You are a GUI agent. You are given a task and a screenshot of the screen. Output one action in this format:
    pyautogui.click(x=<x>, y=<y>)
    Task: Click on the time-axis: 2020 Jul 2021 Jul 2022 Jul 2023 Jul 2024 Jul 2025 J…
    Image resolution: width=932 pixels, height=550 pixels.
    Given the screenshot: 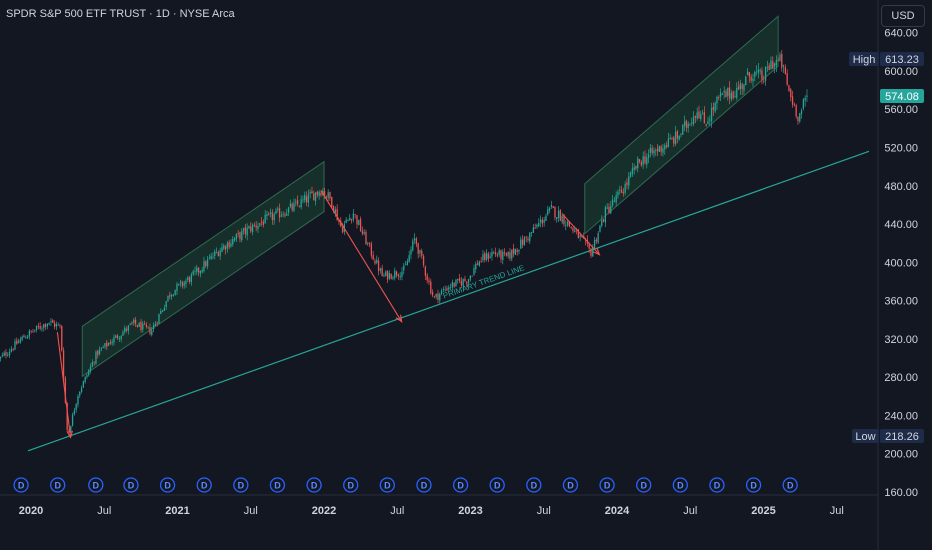 What is the action you would take?
    pyautogui.click(x=431, y=511)
    